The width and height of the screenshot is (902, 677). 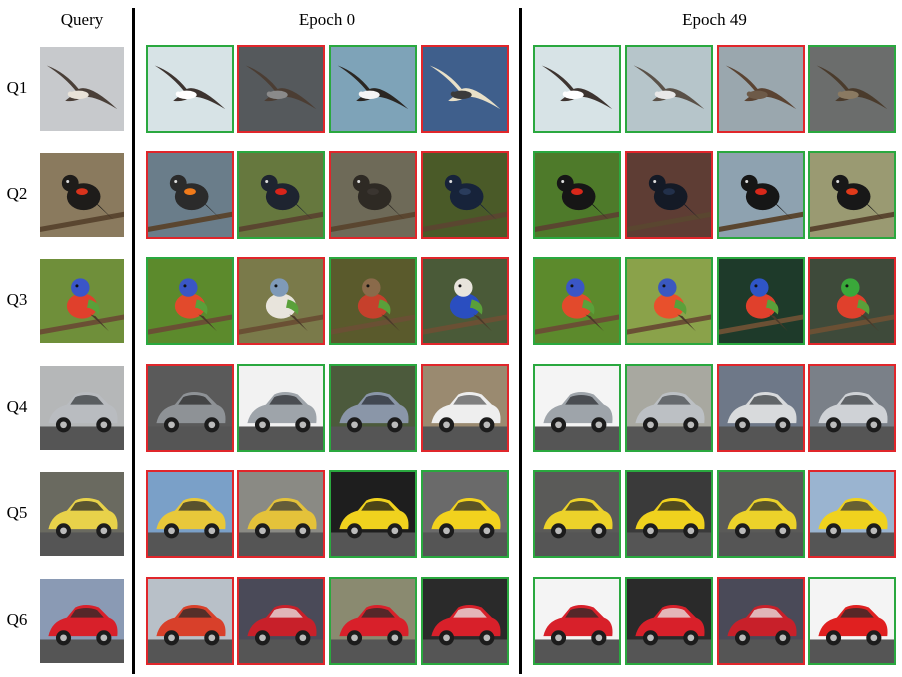 I want to click on query-label-q3: Q3, so click(x=17, y=299).